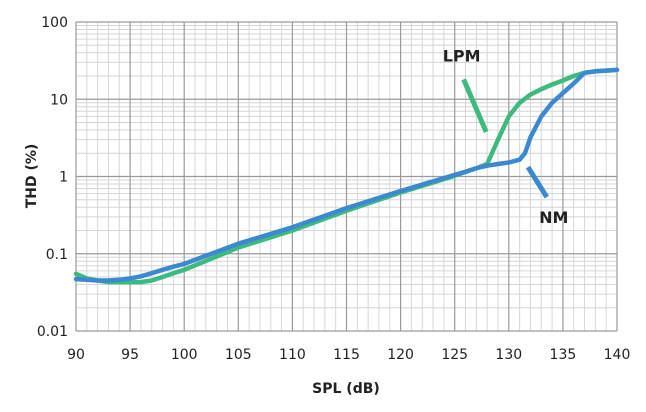 This screenshot has width=646, height=412. What do you see at coordinates (130, 355) in the screenshot?
I see `x-tick-label: 95` at bounding box center [130, 355].